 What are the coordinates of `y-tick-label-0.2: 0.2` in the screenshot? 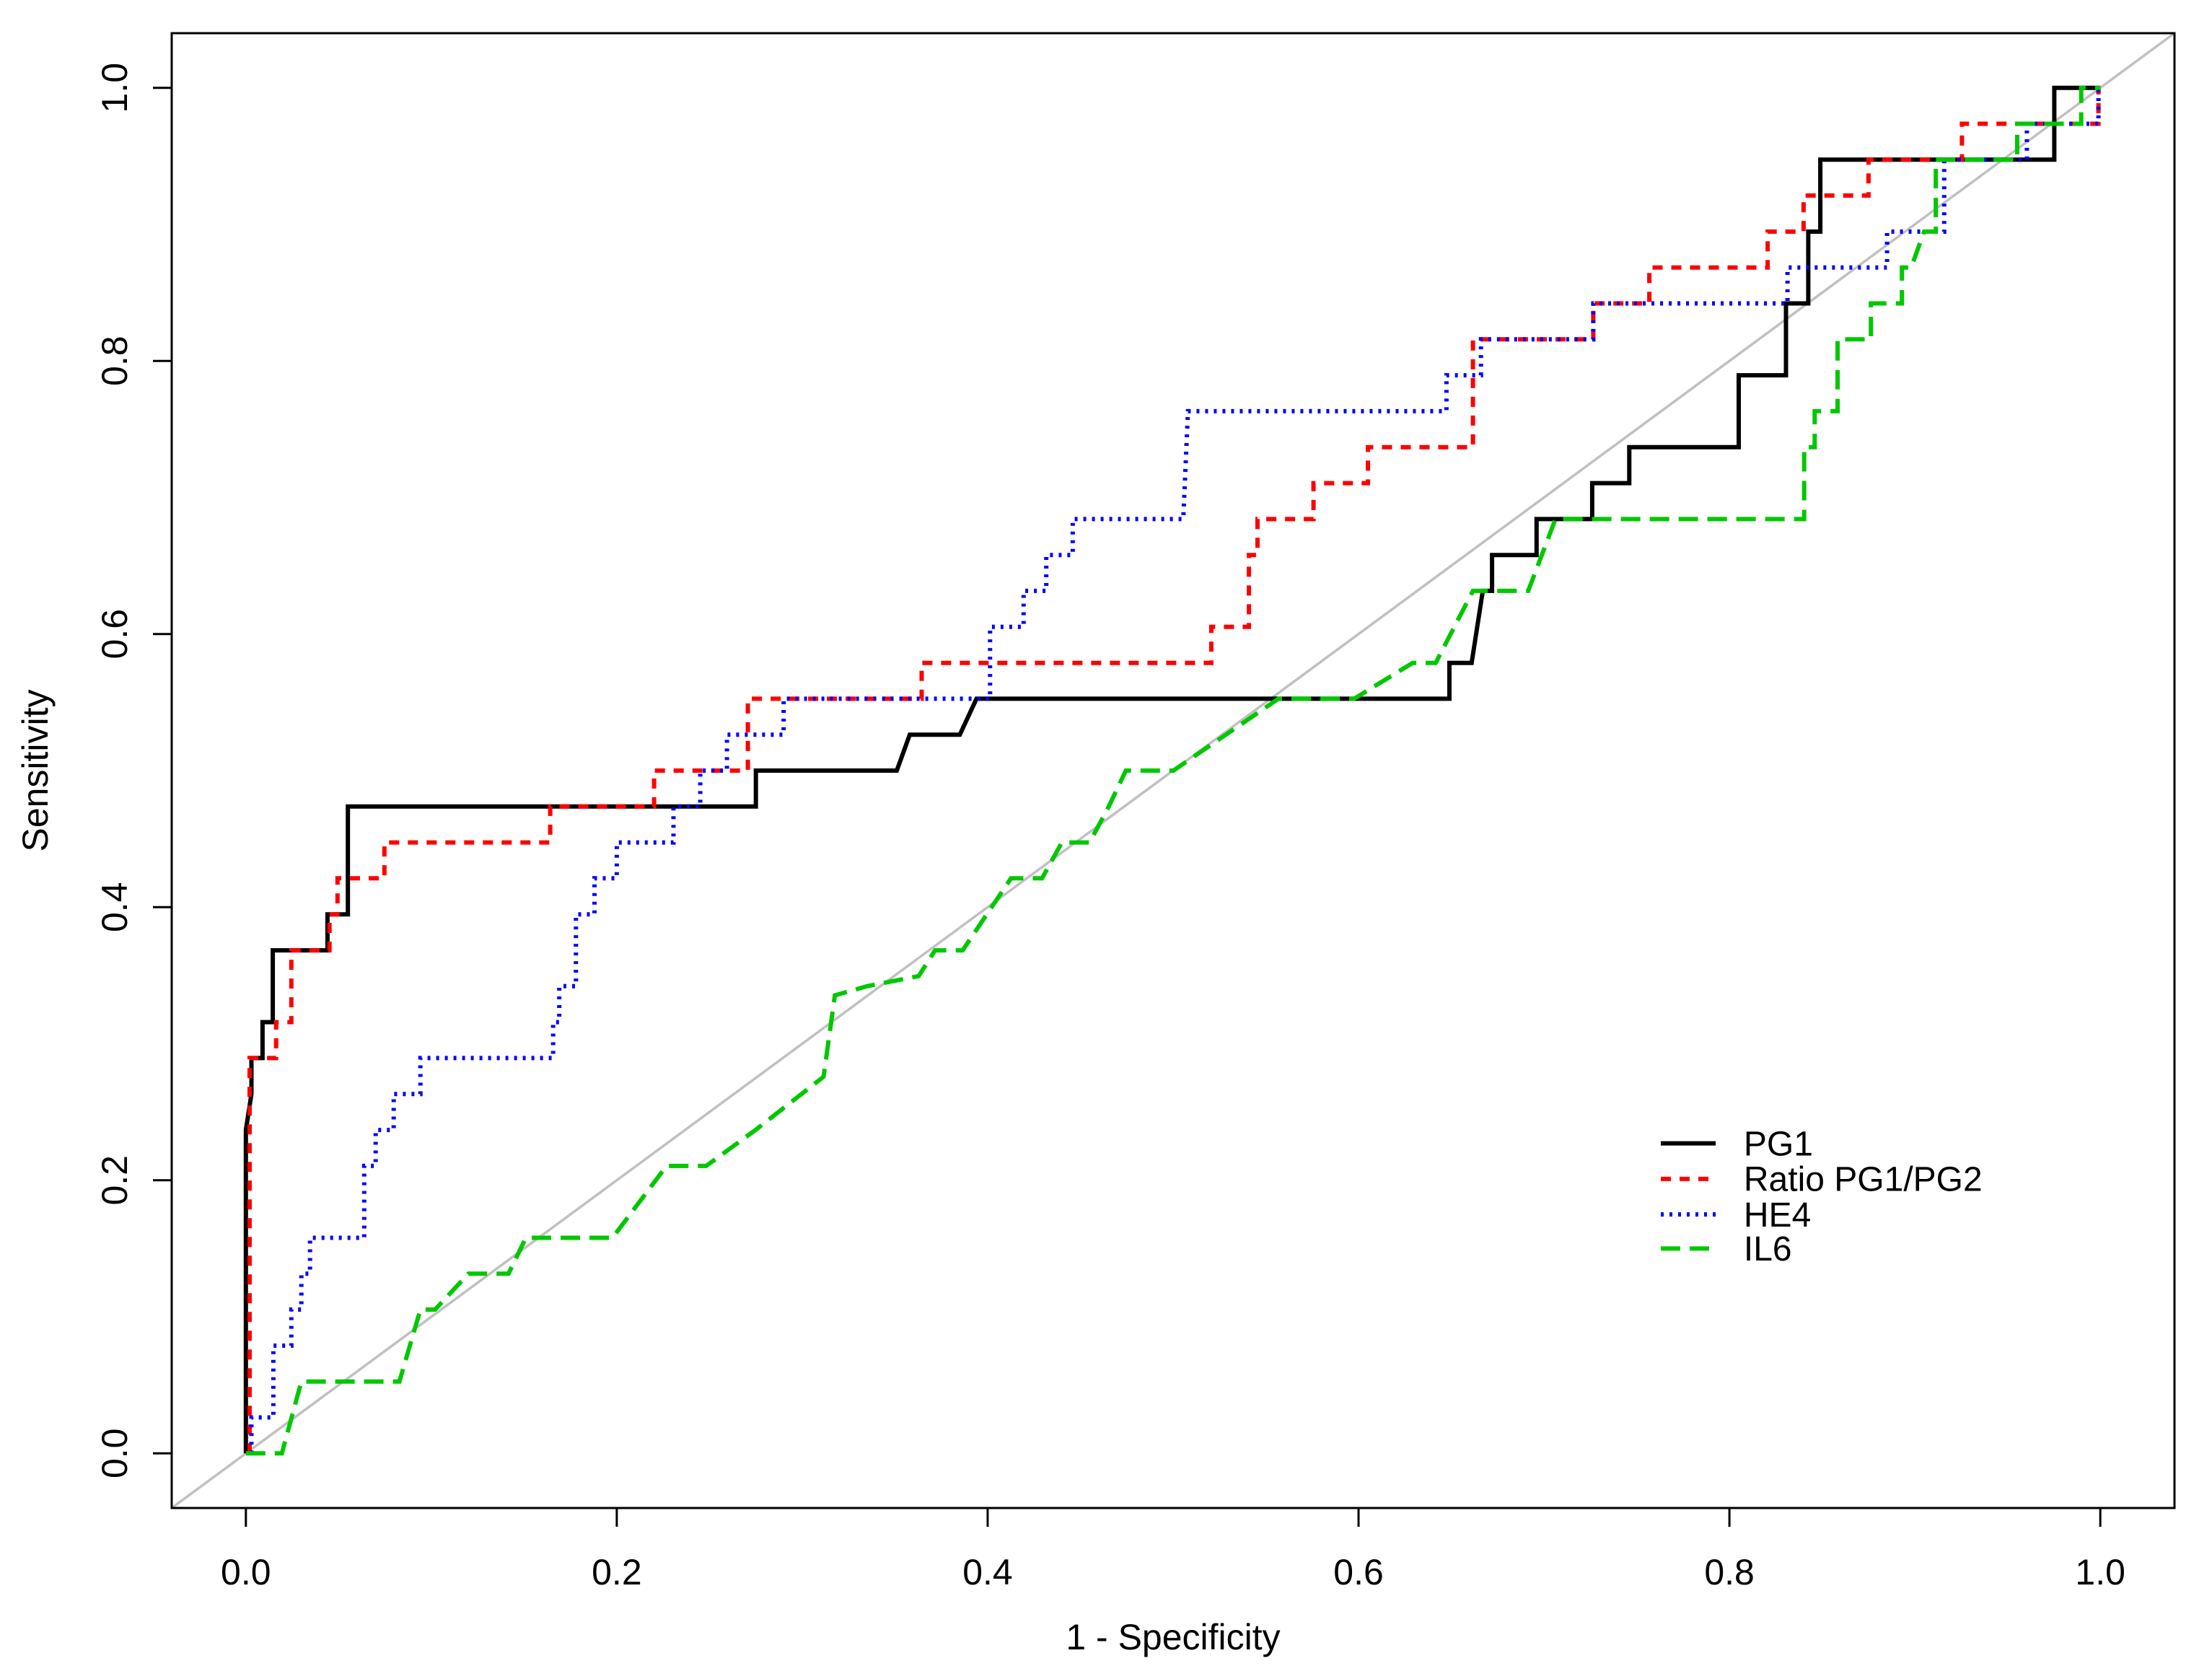 It's located at (115, 1180).